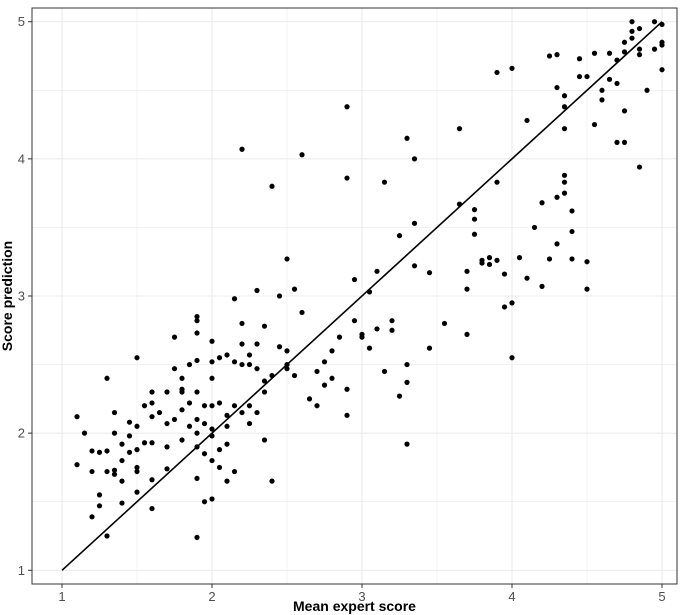 The image size is (685, 615). I want to click on x-axis-title: Mean expert score, so click(354, 606).